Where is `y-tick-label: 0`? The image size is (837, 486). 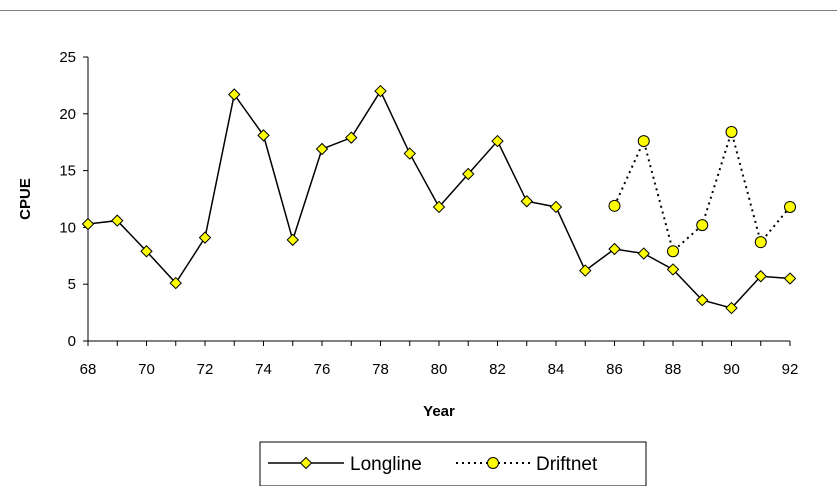
y-tick-label: 0 is located at coordinates (72, 341).